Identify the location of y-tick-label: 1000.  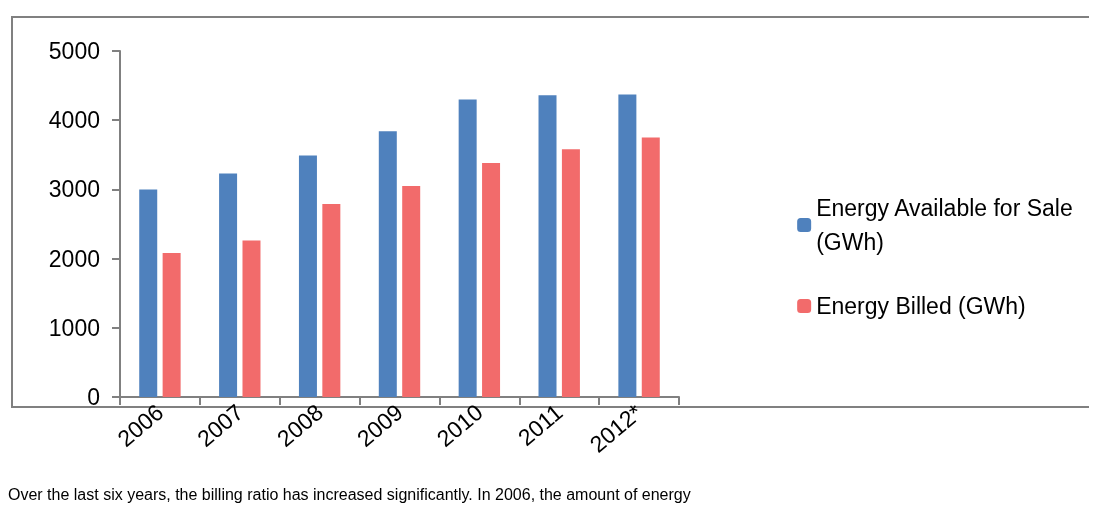
(74, 327).